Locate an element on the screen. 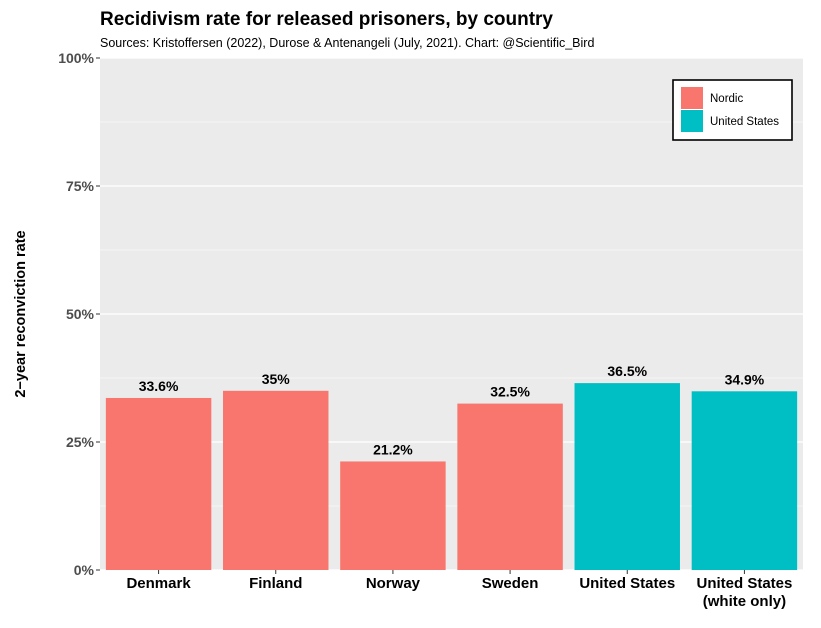 The height and width of the screenshot is (628, 821). legend: Nordic United States is located at coordinates (732, 110).